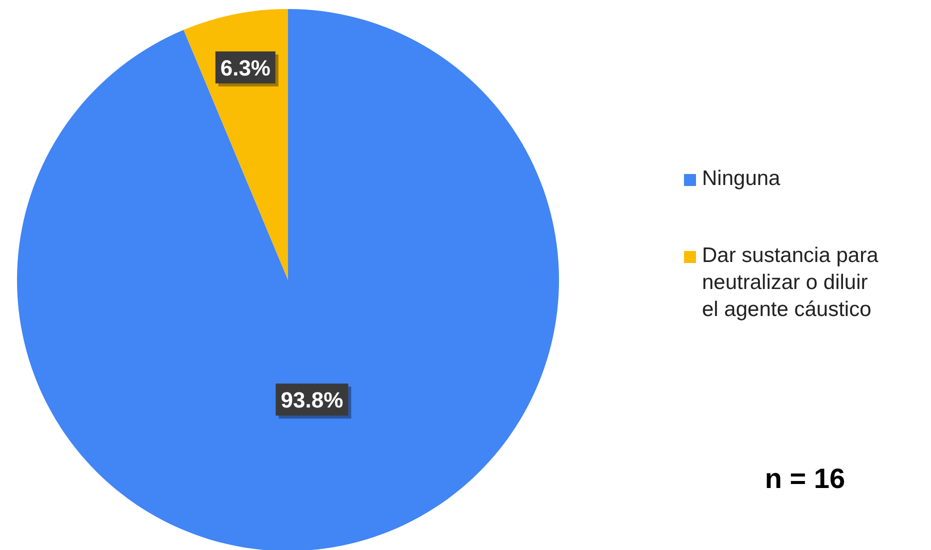 This screenshot has height=550, width=931. I want to click on data-label: 93.8%, so click(312, 400).